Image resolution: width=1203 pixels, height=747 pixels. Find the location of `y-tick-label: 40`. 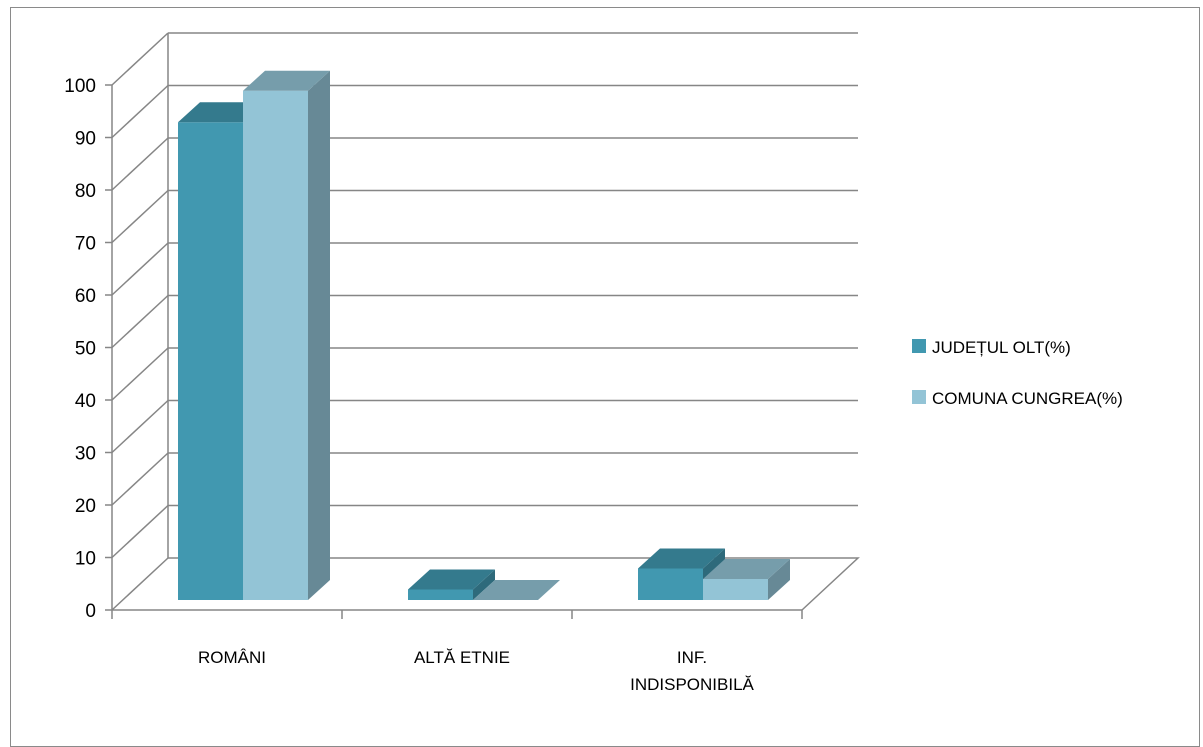

y-tick-label: 40 is located at coordinates (85, 401).